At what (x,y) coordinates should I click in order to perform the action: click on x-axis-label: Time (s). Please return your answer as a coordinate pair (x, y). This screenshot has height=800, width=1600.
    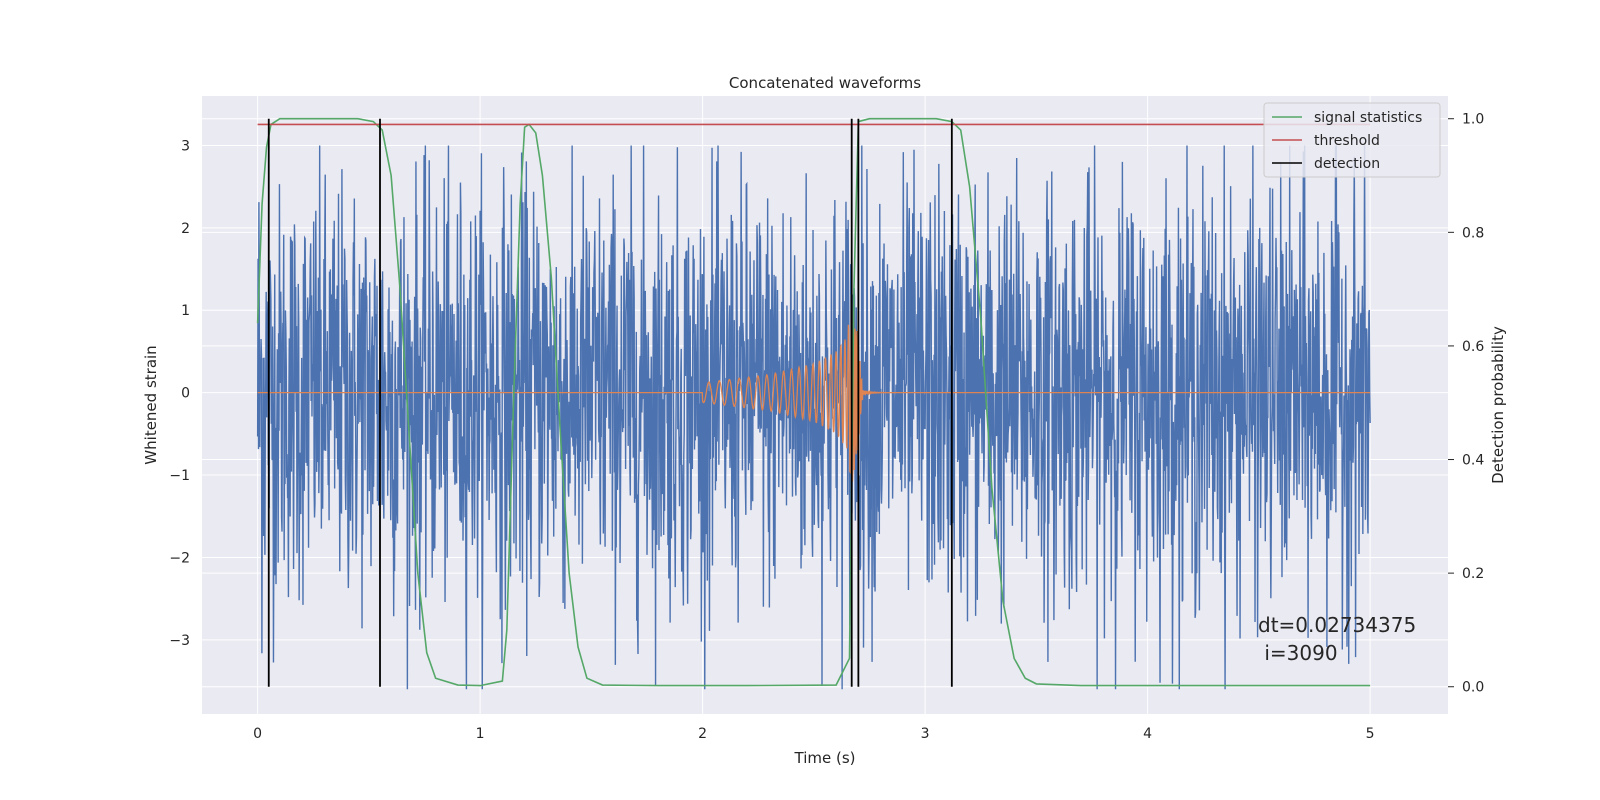
    Looking at the image, I should click on (825, 758).